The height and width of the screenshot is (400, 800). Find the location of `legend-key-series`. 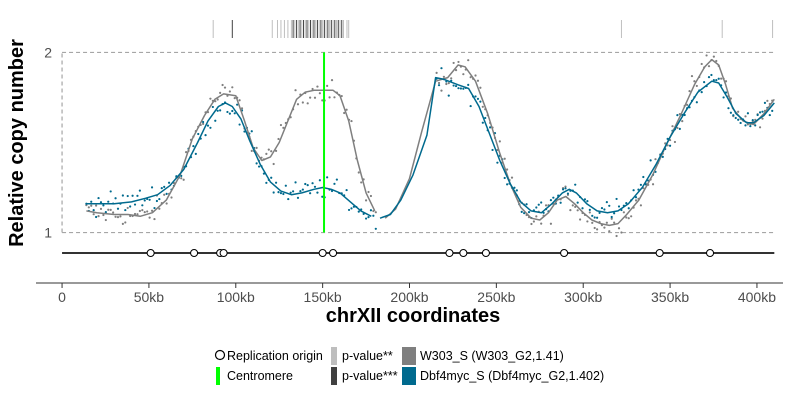

legend-key-series is located at coordinates (409, 356).